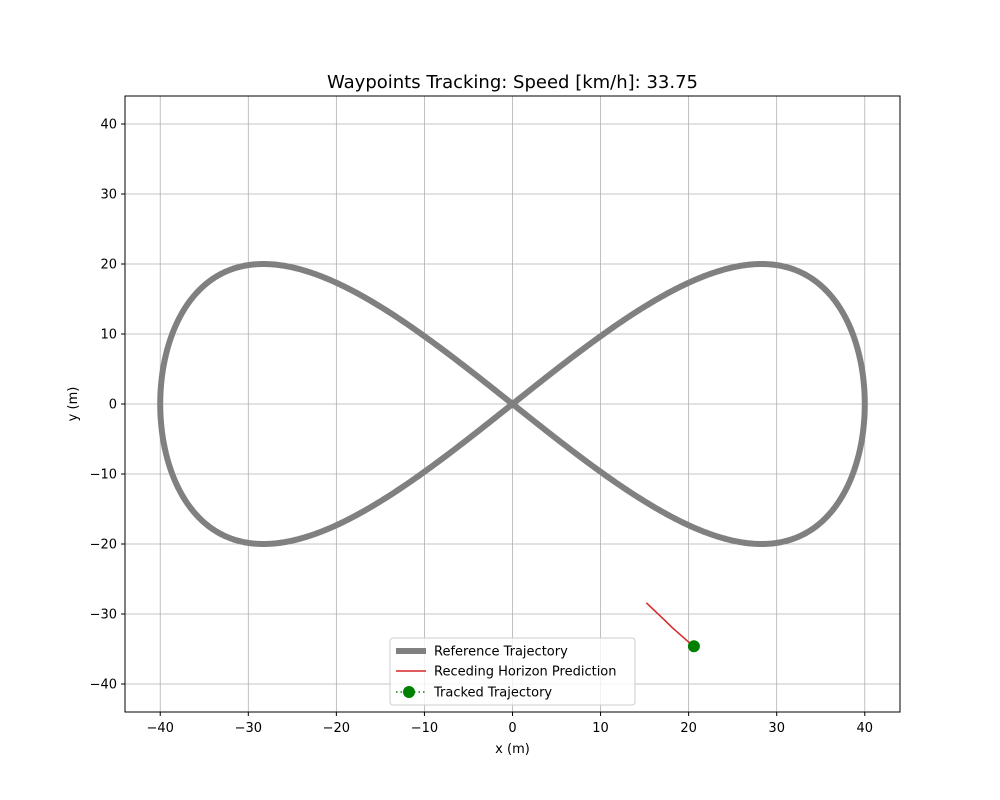 The width and height of the screenshot is (1000, 800). I want to click on y-tick-label: 30, so click(108, 195).